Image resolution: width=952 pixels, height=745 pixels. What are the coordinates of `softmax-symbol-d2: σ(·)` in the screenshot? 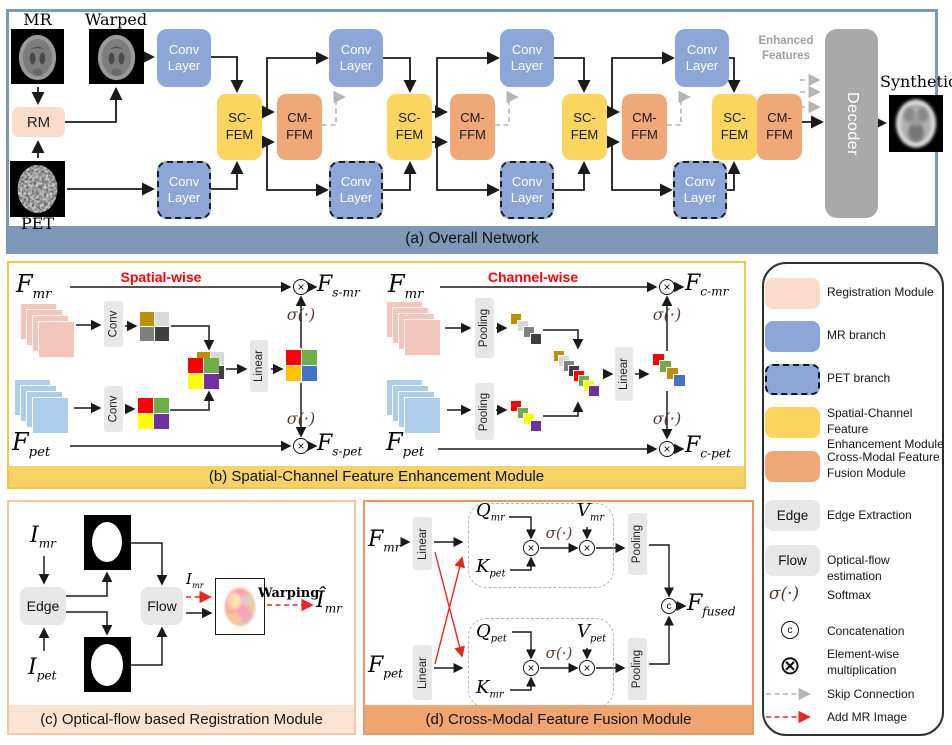 It's located at (559, 653).